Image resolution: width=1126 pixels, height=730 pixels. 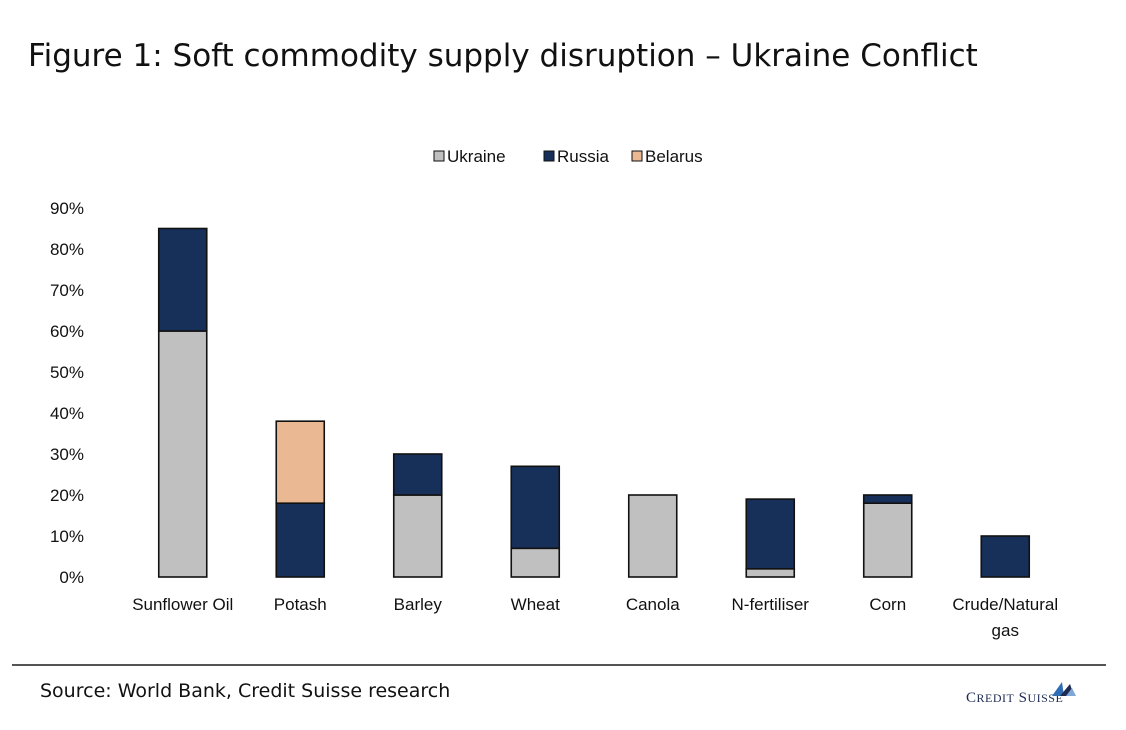 What do you see at coordinates (71, 577) in the screenshot?
I see `y-tick-label: 0%` at bounding box center [71, 577].